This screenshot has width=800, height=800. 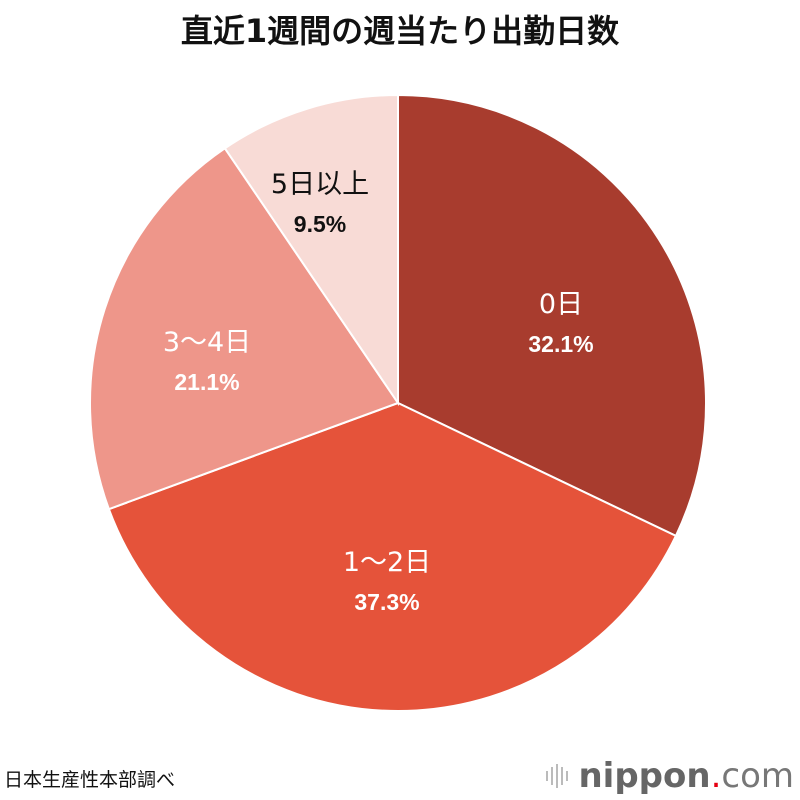 What do you see at coordinates (90, 780) in the screenshot?
I see `source-note: 日本生産性本部調べ` at bounding box center [90, 780].